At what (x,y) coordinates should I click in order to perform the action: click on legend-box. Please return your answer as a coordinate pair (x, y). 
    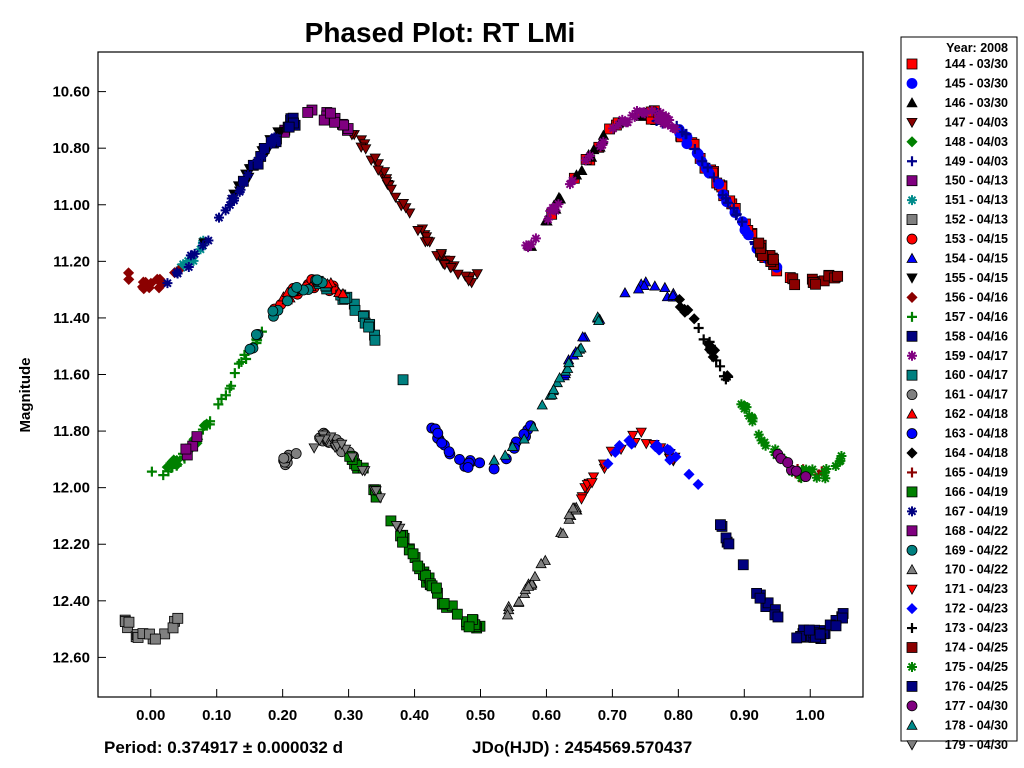
    Looking at the image, I should click on (959, 389).